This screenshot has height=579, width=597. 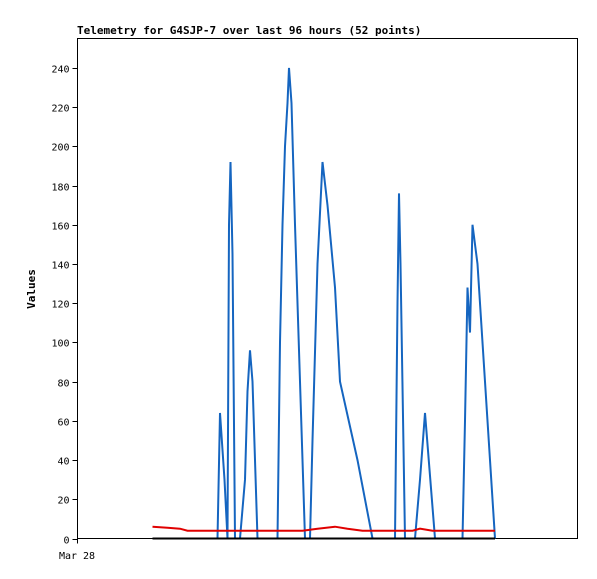 What do you see at coordinates (60, 70) in the screenshot?
I see `y-tick-label: 240` at bounding box center [60, 70].